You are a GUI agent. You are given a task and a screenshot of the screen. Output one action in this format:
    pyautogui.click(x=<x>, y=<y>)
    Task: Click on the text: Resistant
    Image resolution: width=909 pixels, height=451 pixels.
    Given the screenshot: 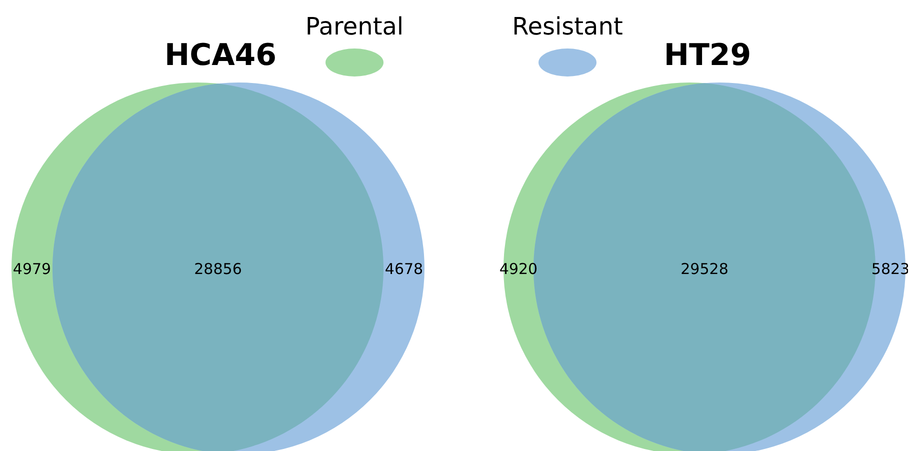 What is the action you would take?
    pyautogui.click(x=567, y=26)
    